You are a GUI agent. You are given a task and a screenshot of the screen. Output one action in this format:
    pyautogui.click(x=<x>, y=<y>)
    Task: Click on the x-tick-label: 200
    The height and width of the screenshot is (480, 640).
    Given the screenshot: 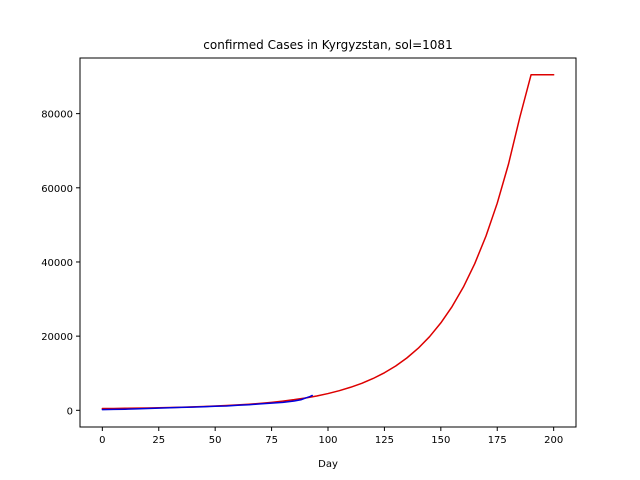 What is the action you would take?
    pyautogui.click(x=553, y=440)
    